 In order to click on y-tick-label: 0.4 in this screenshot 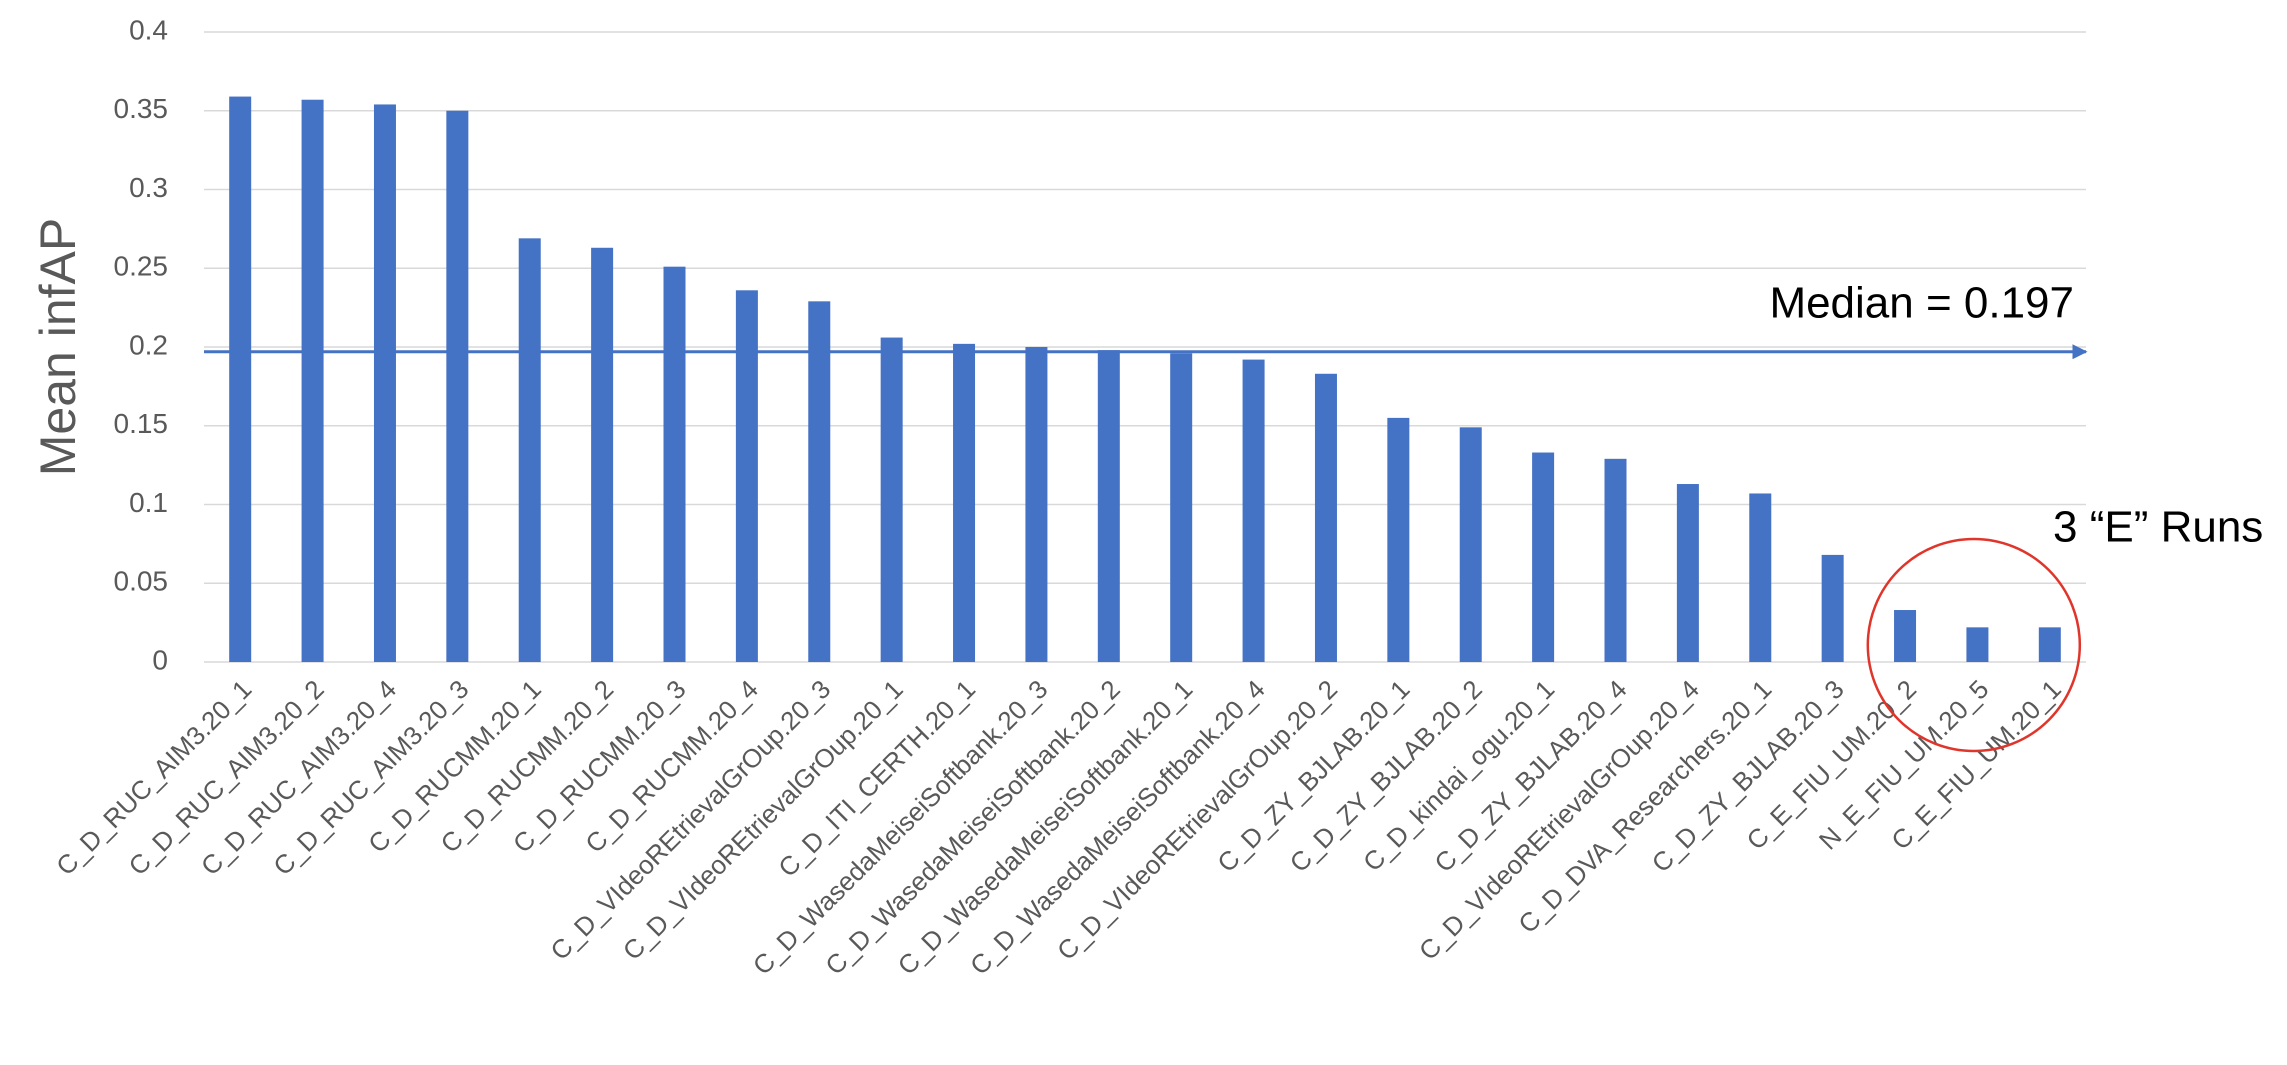, I will do `click(148, 29)`.